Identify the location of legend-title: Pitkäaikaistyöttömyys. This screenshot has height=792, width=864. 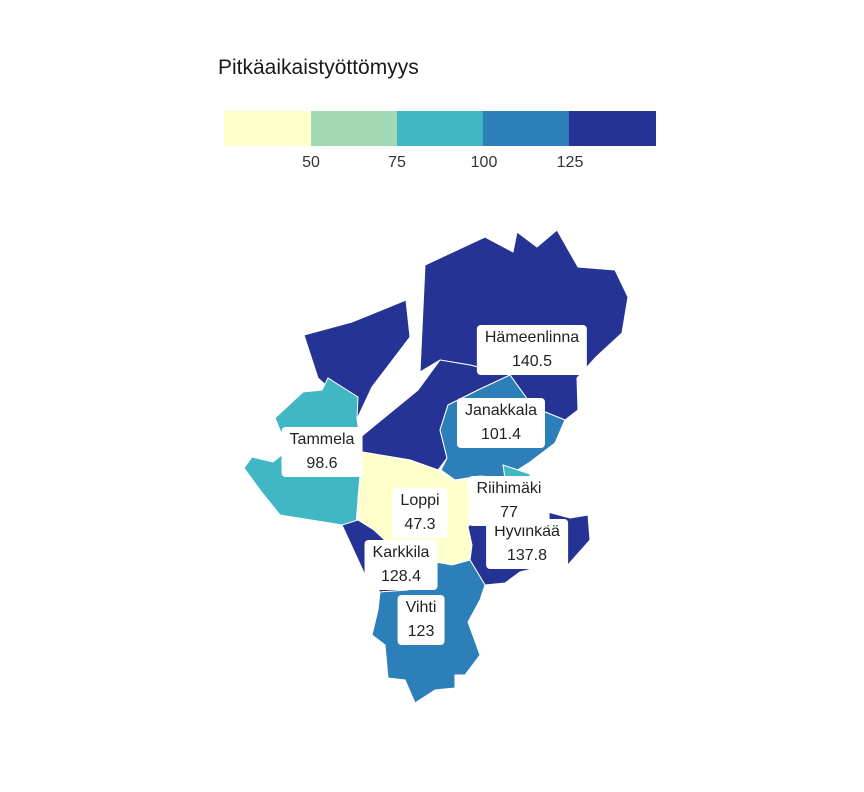
(318, 67).